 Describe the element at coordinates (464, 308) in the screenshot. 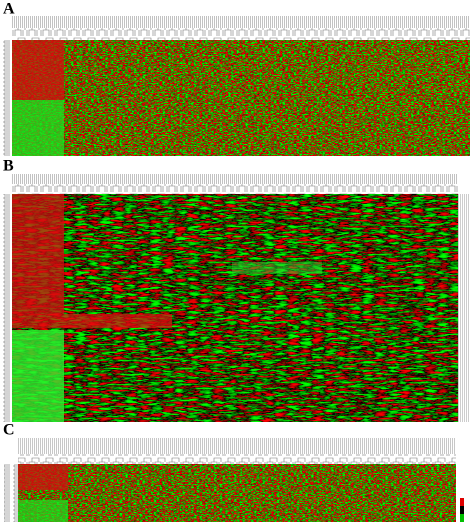

I see `row-labels` at that location.